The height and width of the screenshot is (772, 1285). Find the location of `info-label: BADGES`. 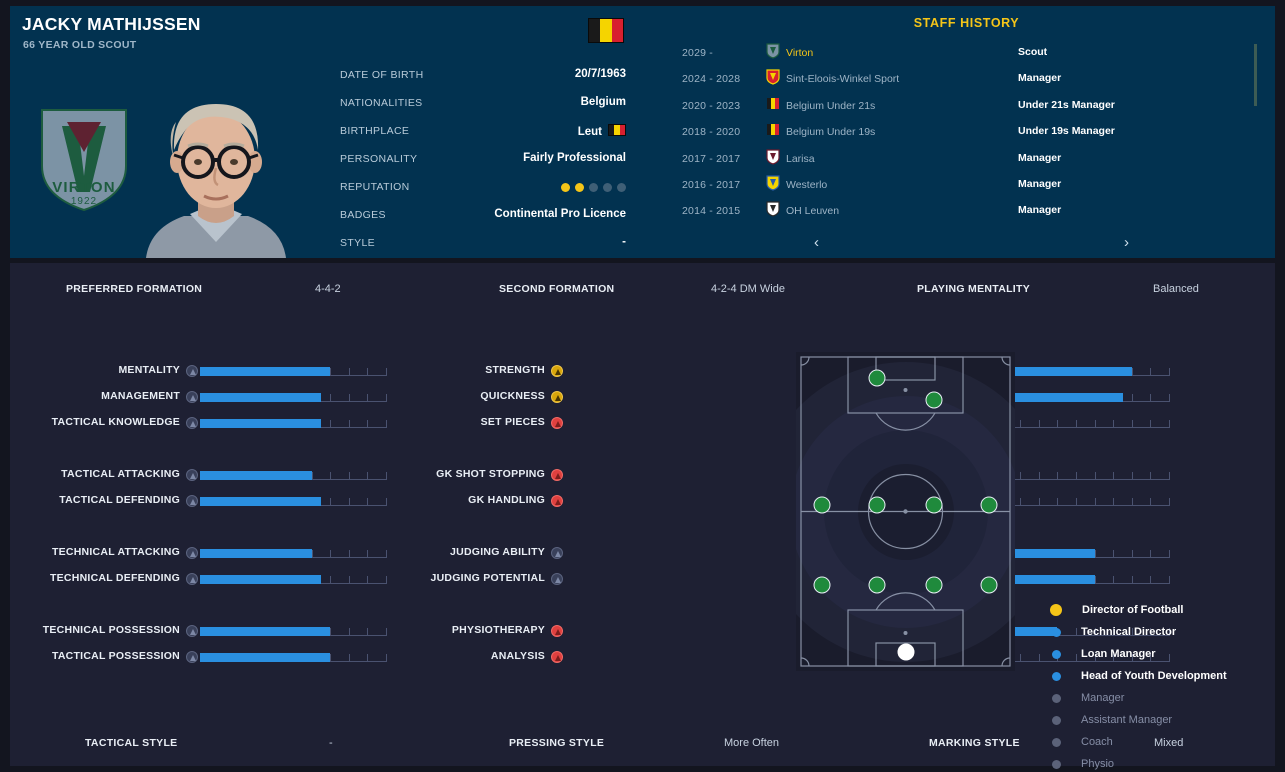

info-label: BADGES is located at coordinates (363, 215).